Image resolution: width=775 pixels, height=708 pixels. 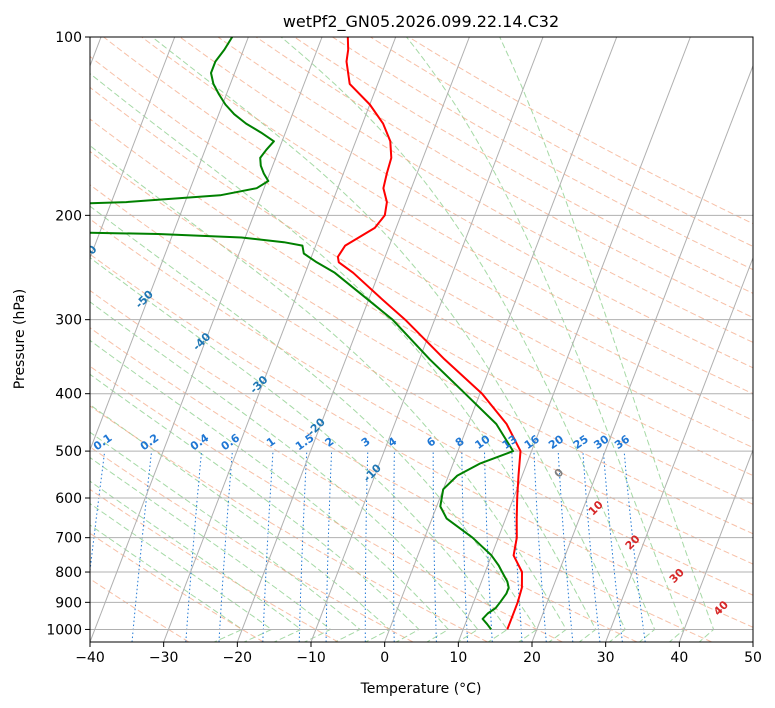 I want to click on isotherm--50, so click(x=169, y=244).